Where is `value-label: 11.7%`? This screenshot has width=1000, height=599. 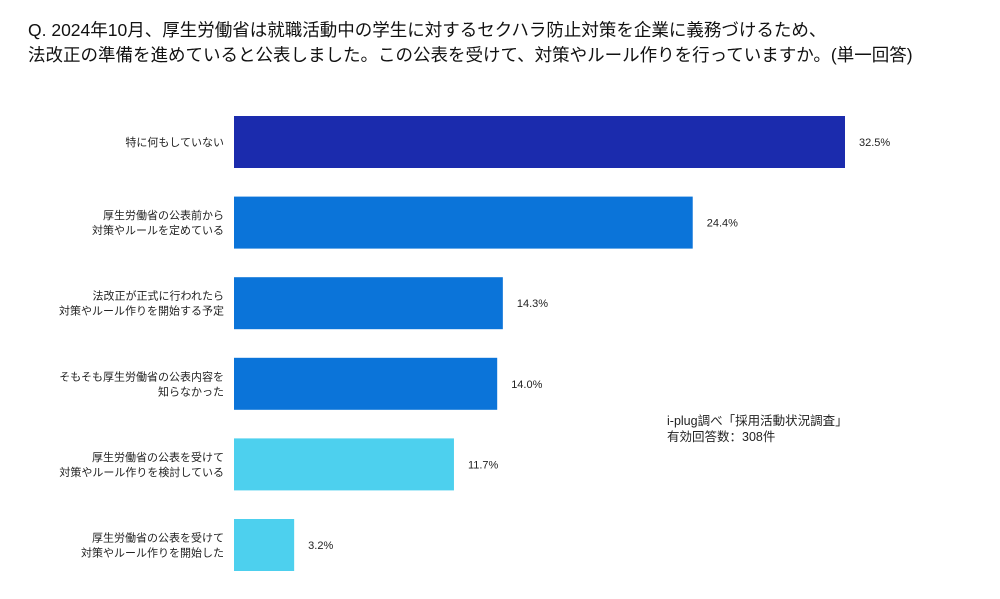
value-label: 11.7% is located at coordinates (483, 465).